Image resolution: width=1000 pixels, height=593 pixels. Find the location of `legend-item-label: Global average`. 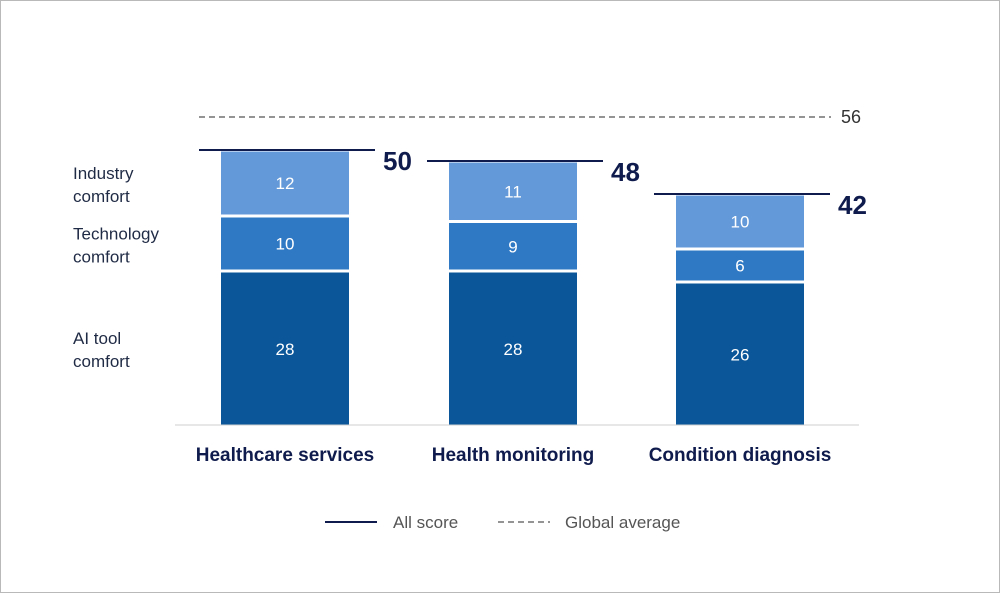

legend-item-label: Global average is located at coordinates (622, 522).